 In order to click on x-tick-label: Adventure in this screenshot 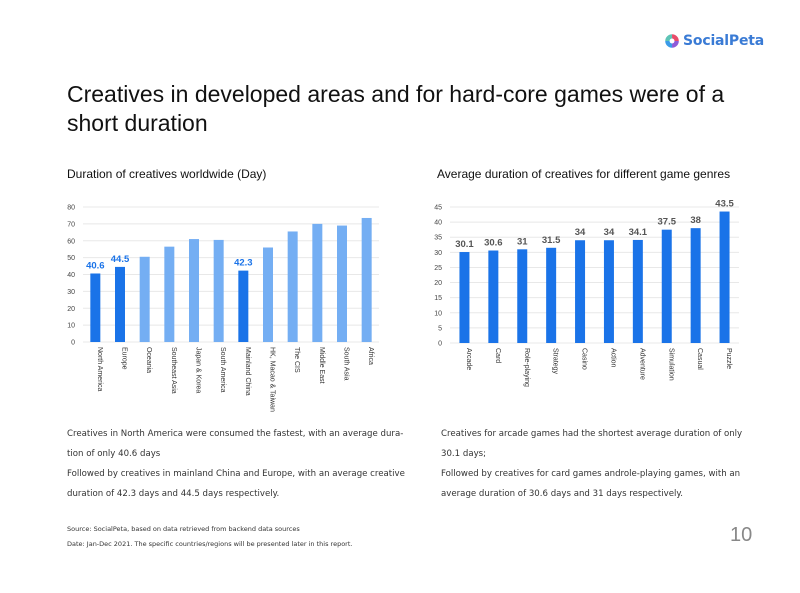, I will do `click(641, 364)`.